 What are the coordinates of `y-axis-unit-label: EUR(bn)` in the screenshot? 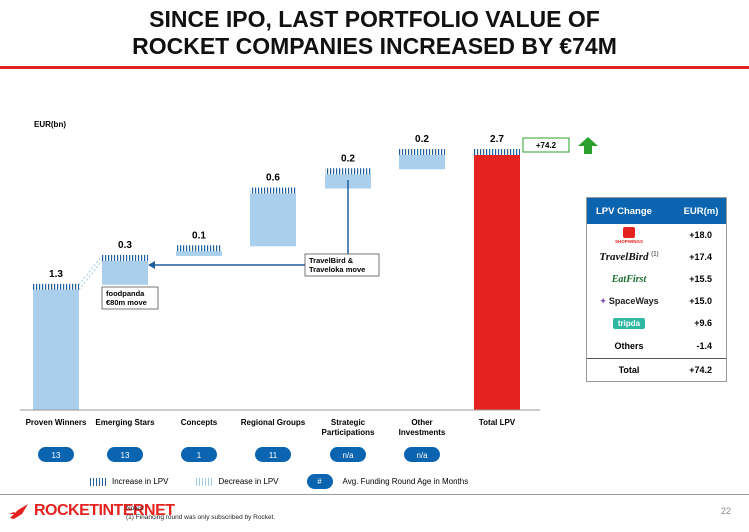 It's located at (50, 124).